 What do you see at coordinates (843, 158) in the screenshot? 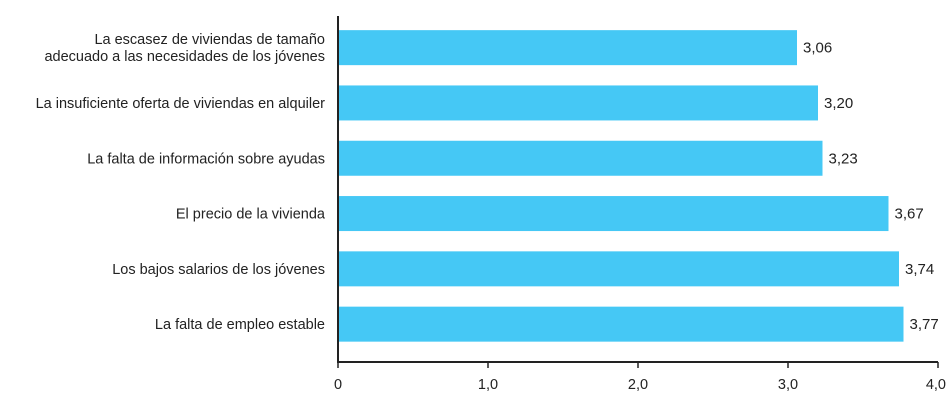
I see `value-label-2: 3,23` at bounding box center [843, 158].